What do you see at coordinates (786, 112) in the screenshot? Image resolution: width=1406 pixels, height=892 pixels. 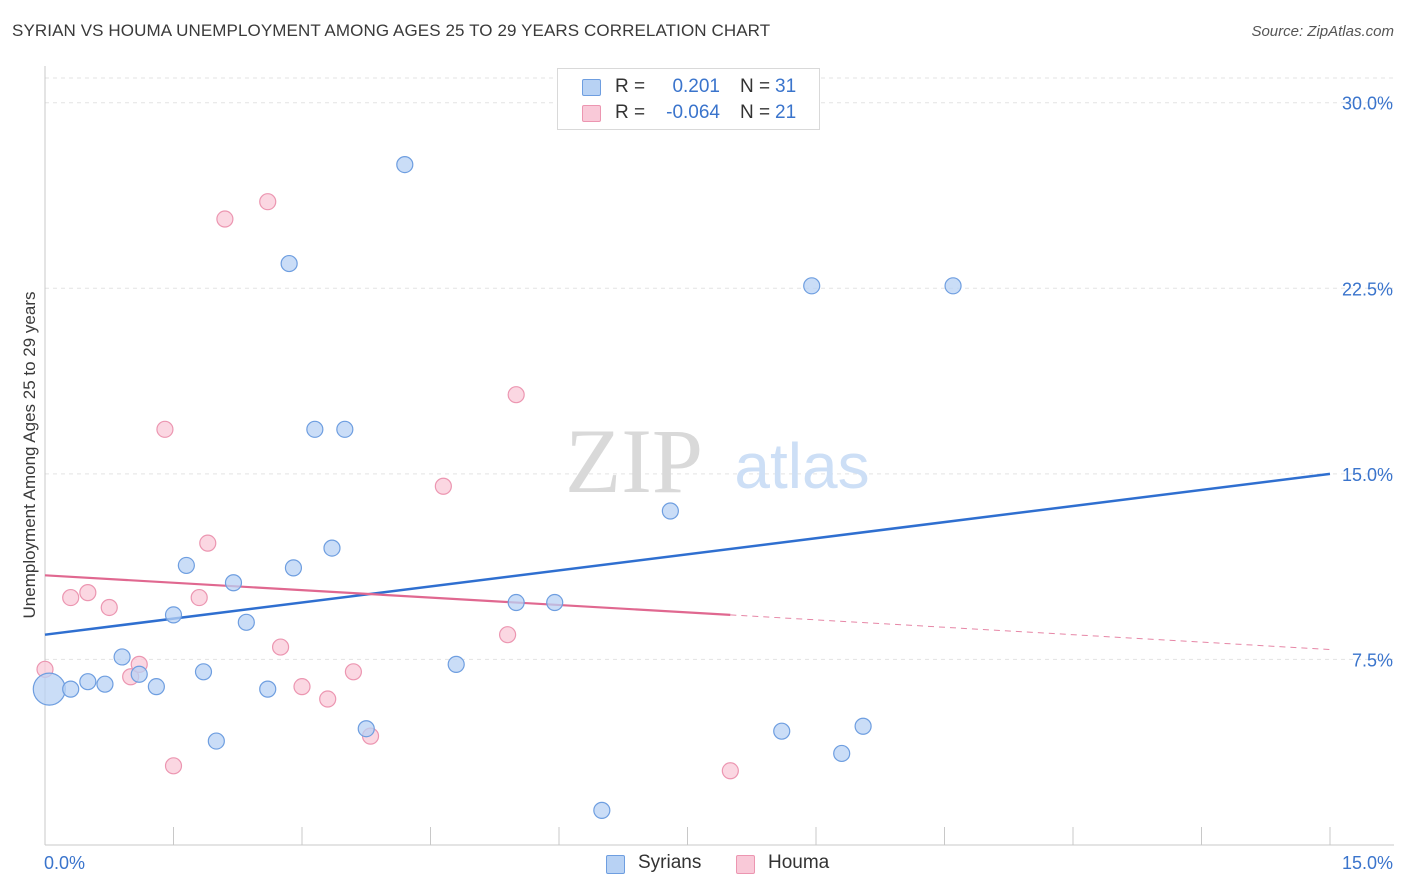 I see `legend-n-value: 21` at bounding box center [786, 112].